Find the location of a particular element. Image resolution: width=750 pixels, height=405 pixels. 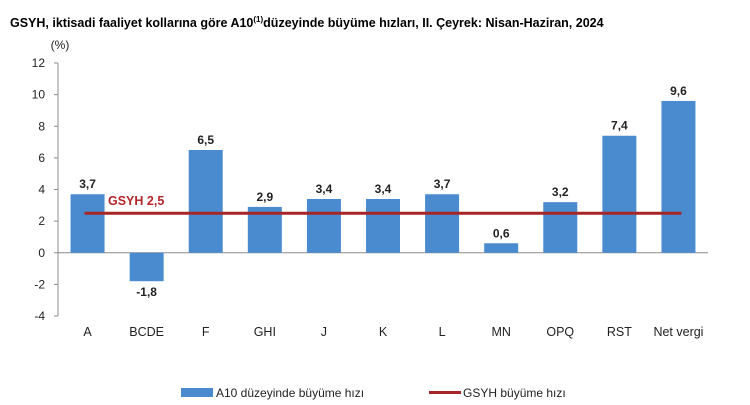

category-label: OPQ is located at coordinates (560, 332).